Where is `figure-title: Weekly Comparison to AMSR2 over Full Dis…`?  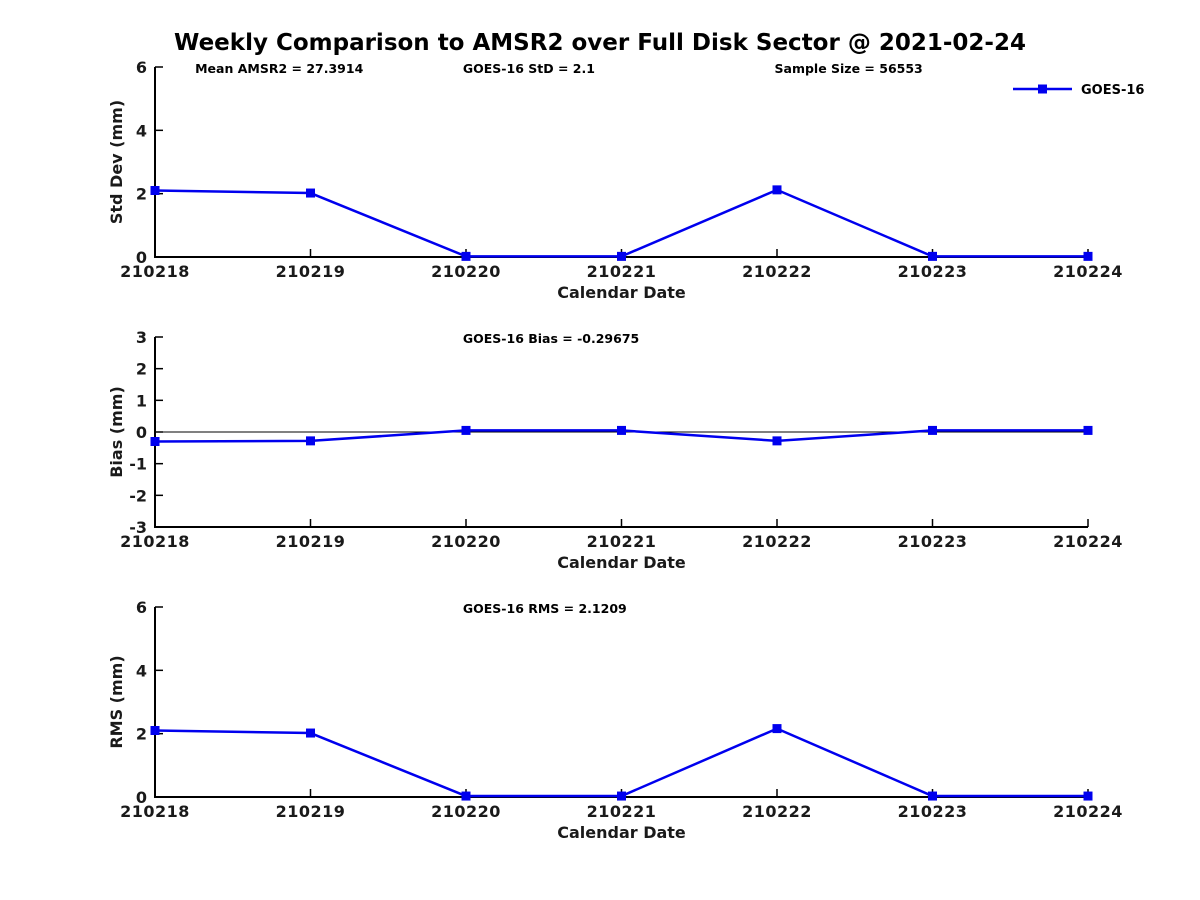
figure-title: Weekly Comparison to AMSR2 over Full Dis… is located at coordinates (600, 43).